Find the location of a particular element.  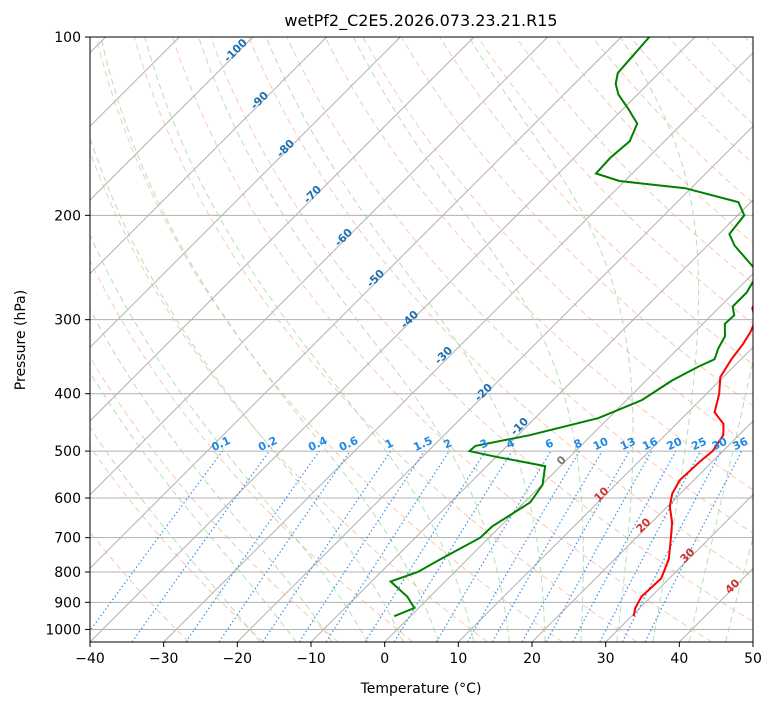

mixing-ratio-label: 20 is located at coordinates (675, 444).